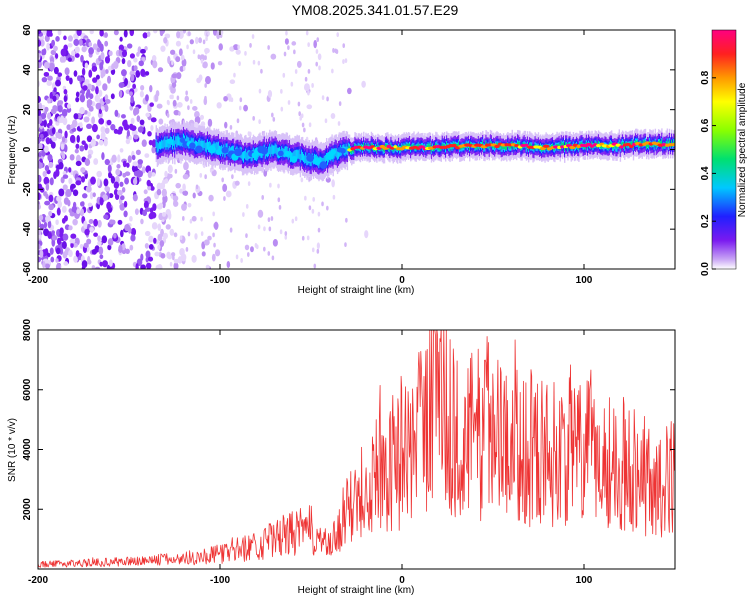  I want to click on spectrogram-ylabel: Frequency (Hz), so click(12, 150).